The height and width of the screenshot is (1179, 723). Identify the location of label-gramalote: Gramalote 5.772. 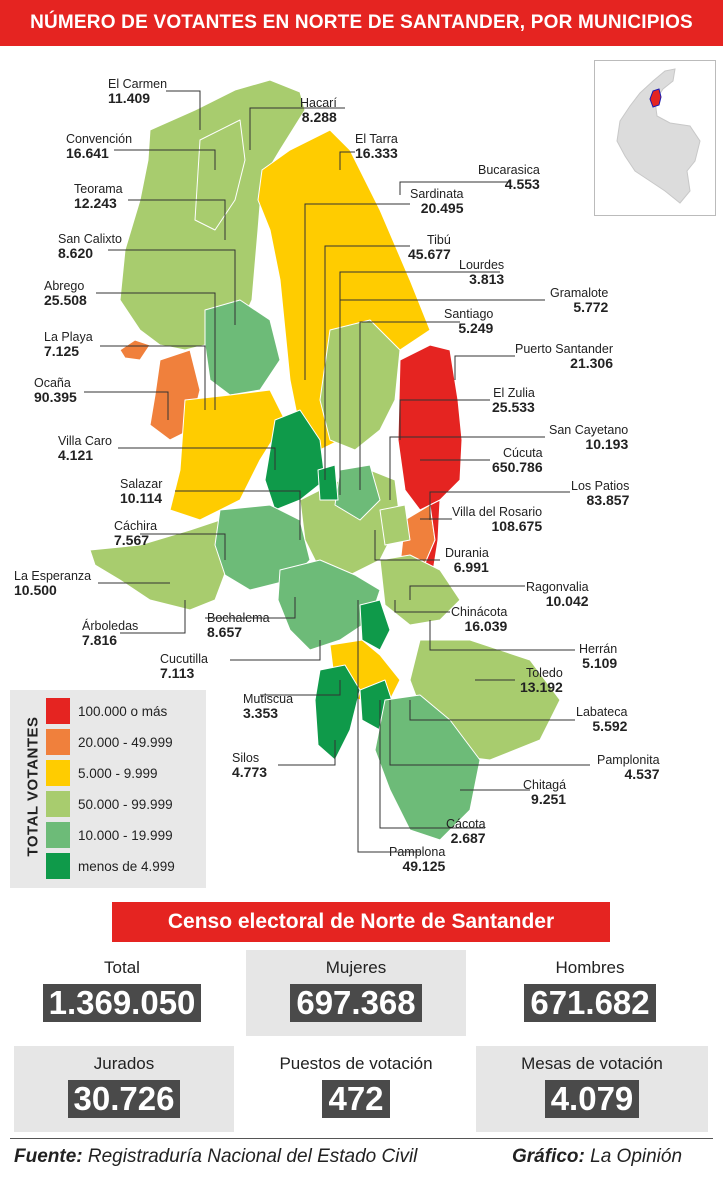
(579, 301).